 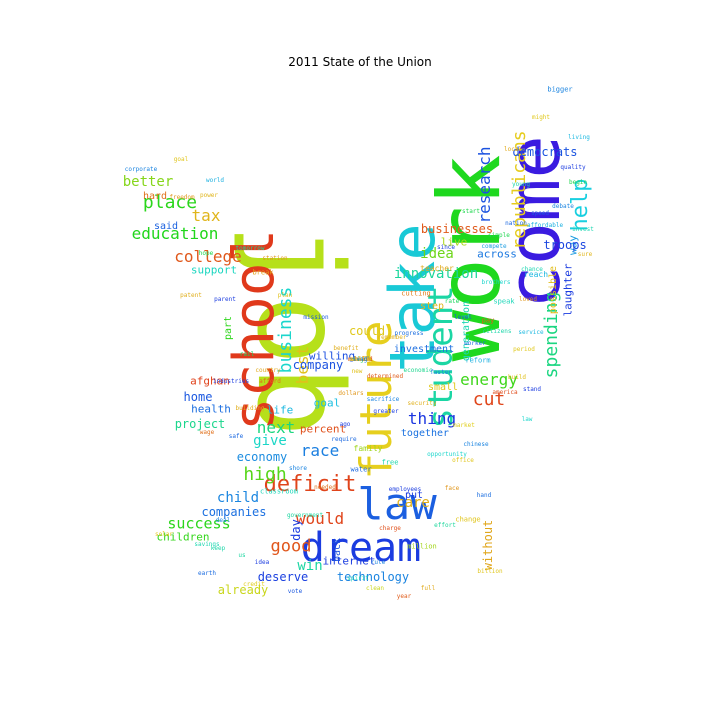 I want to click on cloud-word: sacrifice, so click(x=383, y=399).